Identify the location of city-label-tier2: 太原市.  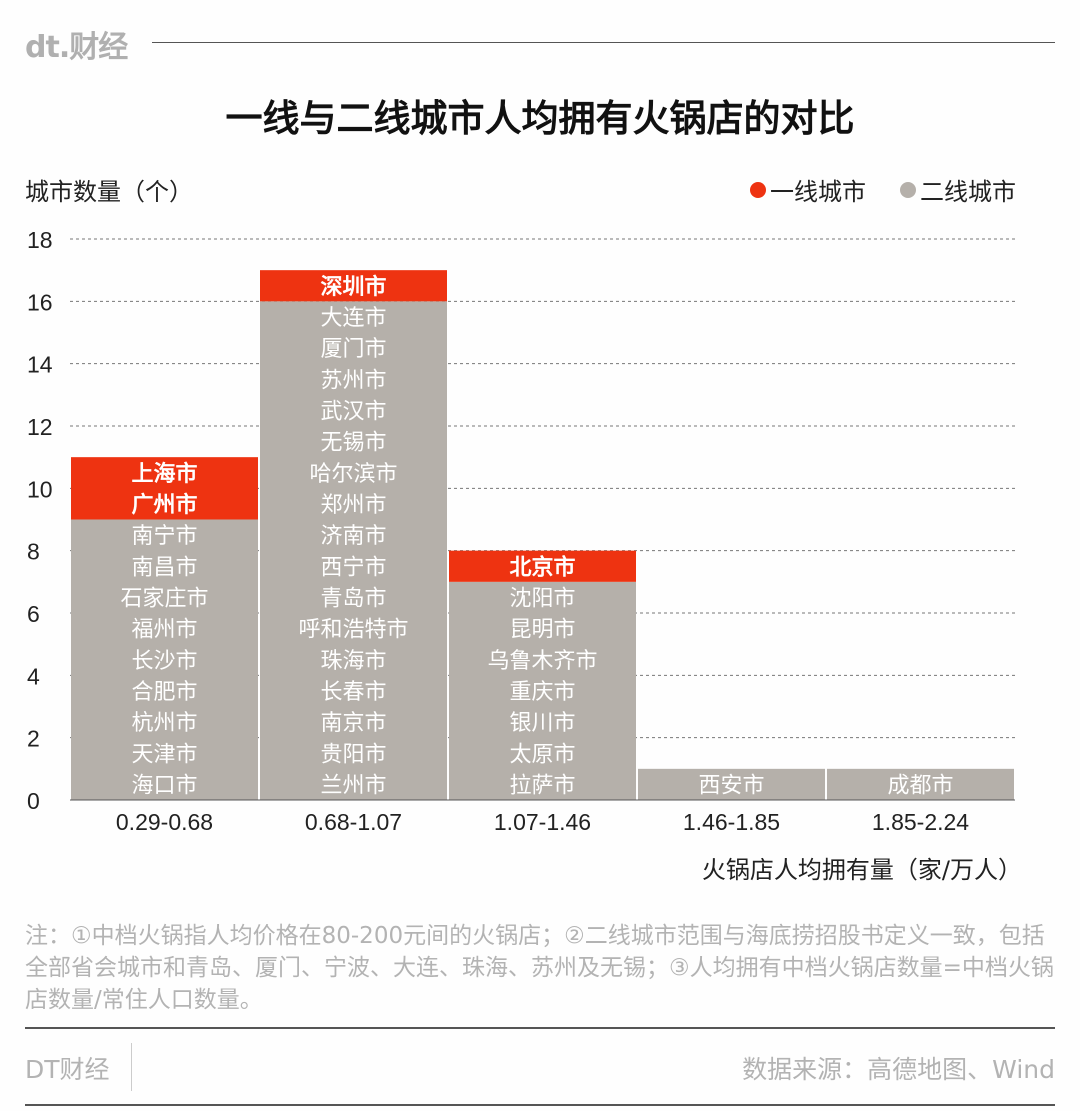
(542, 754).